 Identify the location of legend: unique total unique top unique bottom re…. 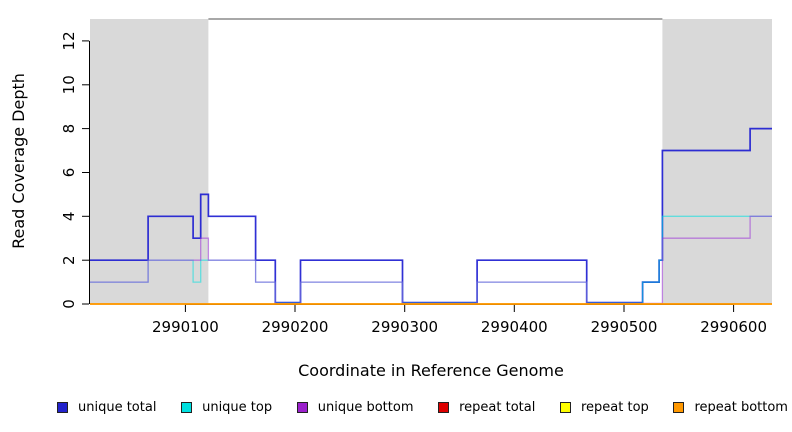
(396, 407).